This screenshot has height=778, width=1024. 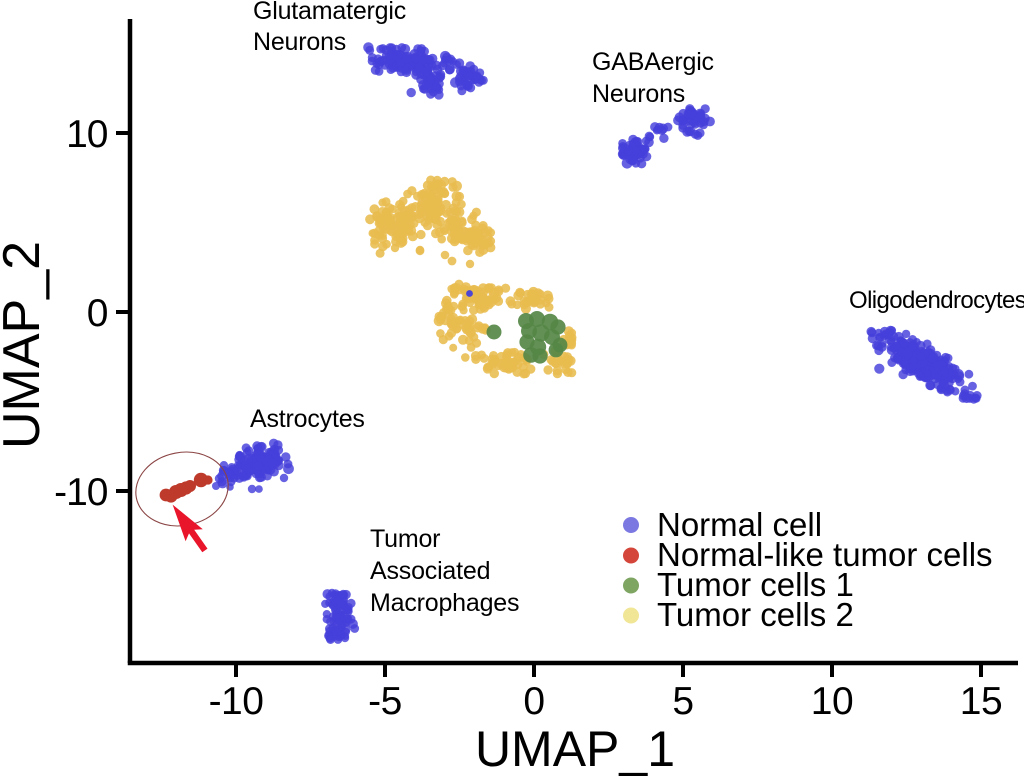 I want to click on svg-text: Normal cell, so click(x=739, y=524).